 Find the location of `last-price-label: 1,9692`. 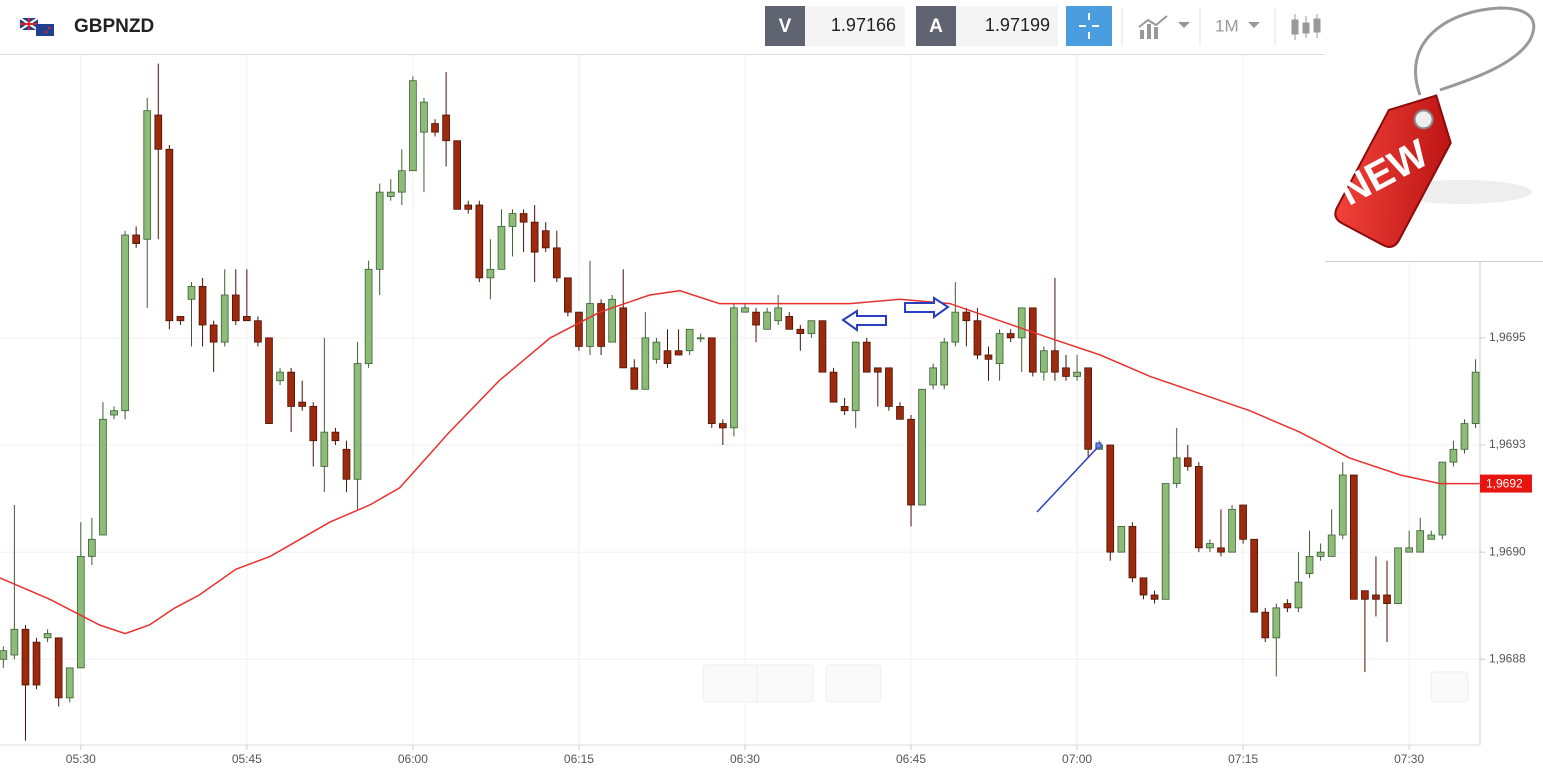

last-price-label: 1,9692 is located at coordinates (1504, 484).